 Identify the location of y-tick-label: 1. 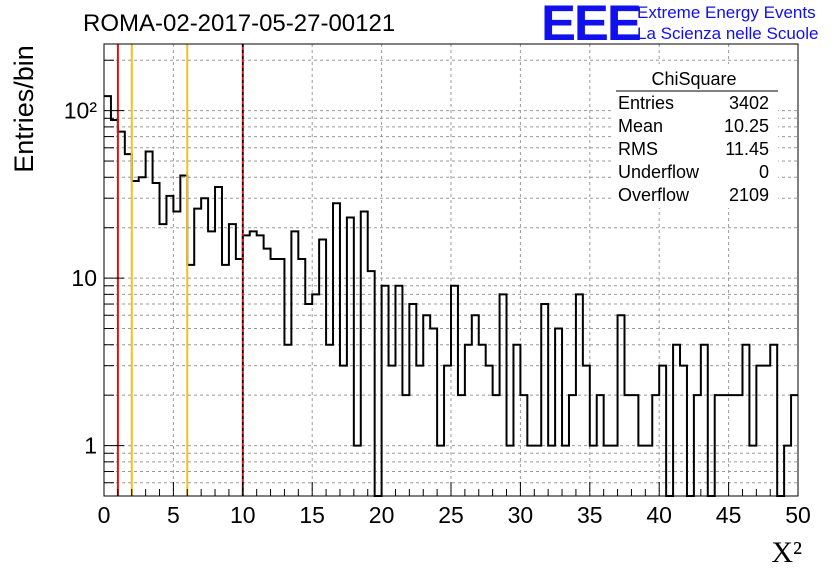
(90, 446).